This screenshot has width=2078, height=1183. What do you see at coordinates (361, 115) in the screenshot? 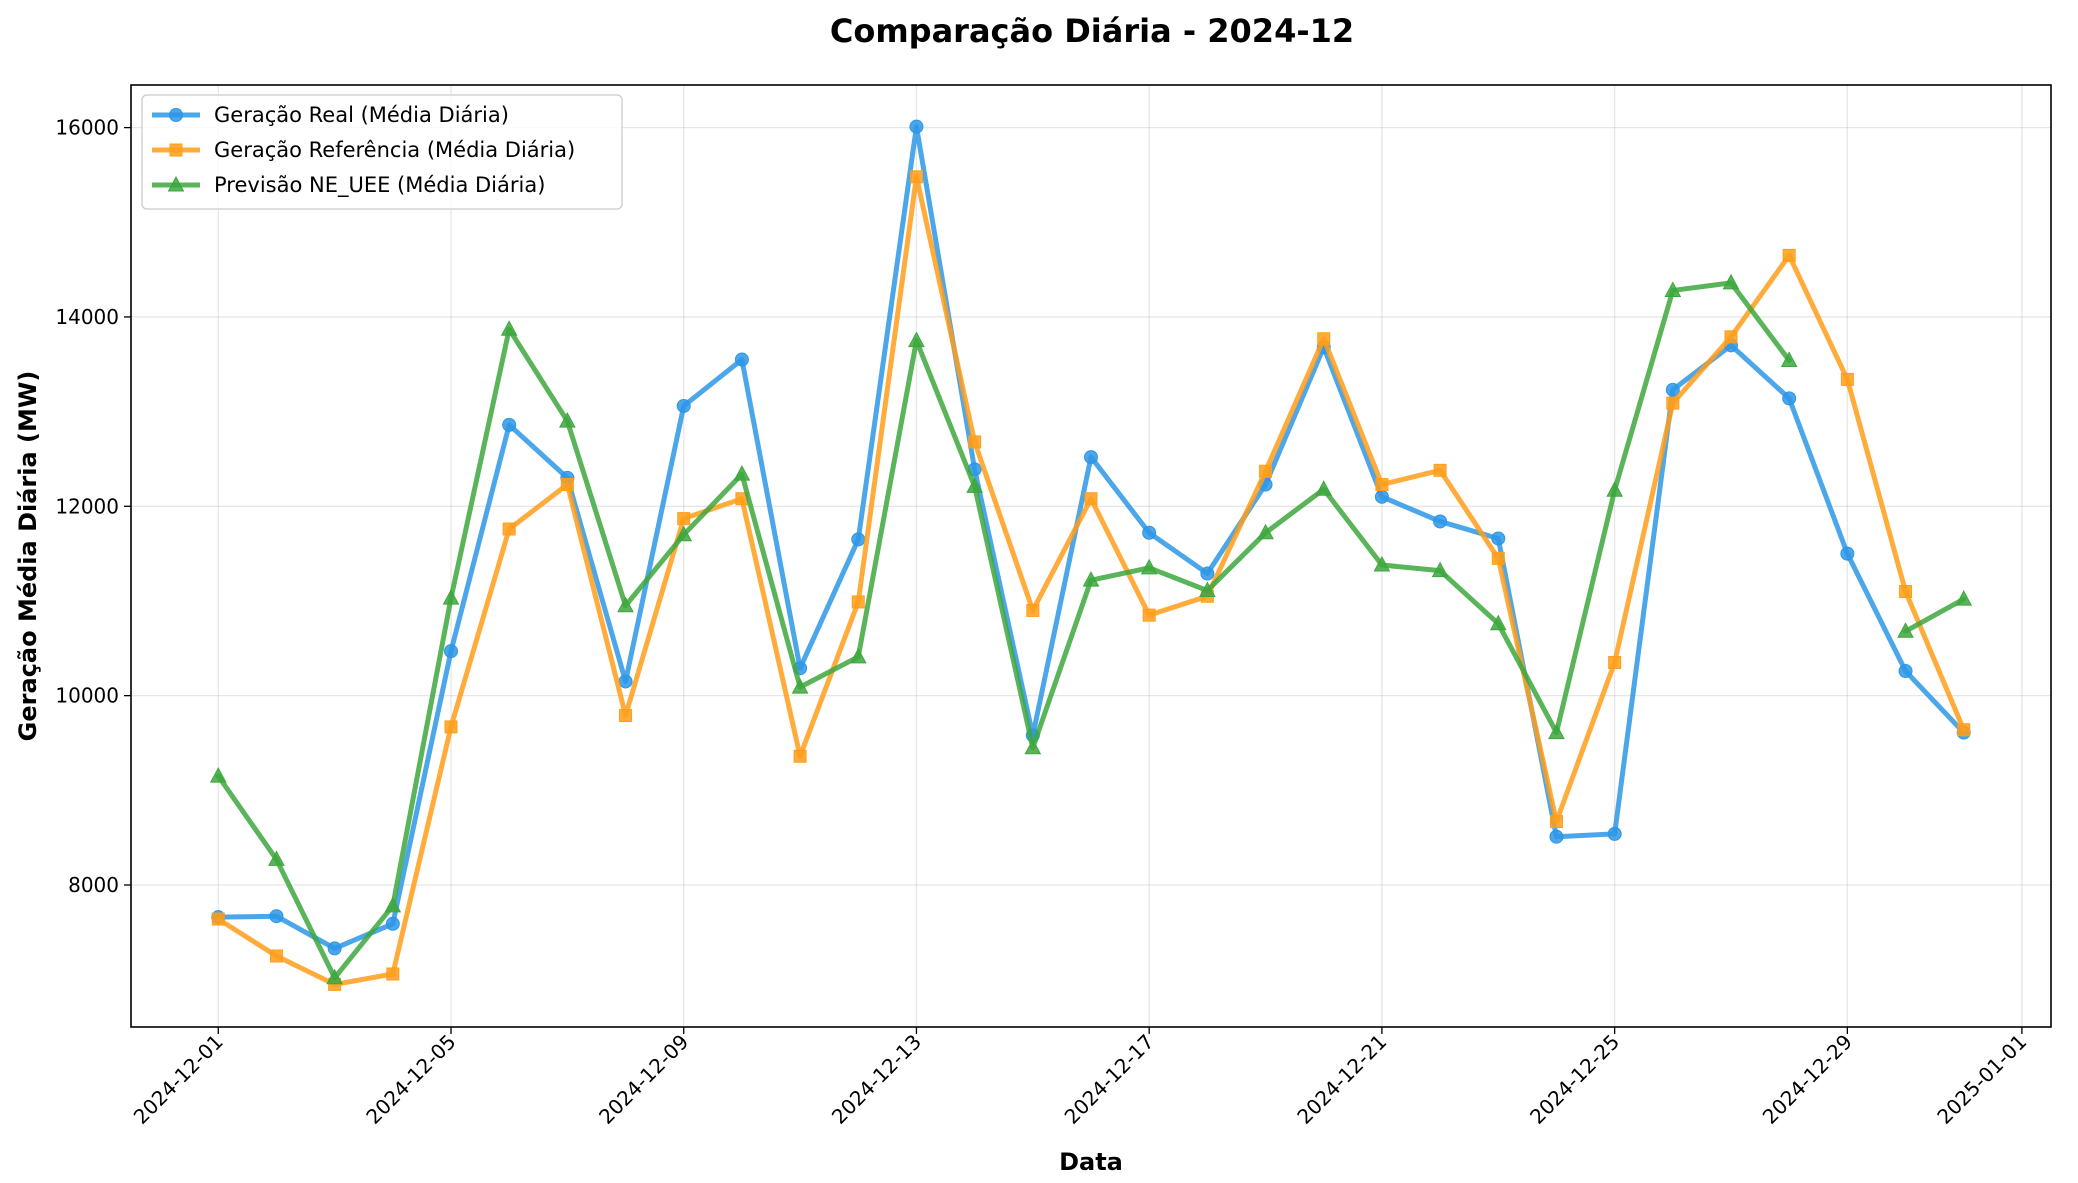
I see `legend-label: Geração Real (Média Diária)` at bounding box center [361, 115].